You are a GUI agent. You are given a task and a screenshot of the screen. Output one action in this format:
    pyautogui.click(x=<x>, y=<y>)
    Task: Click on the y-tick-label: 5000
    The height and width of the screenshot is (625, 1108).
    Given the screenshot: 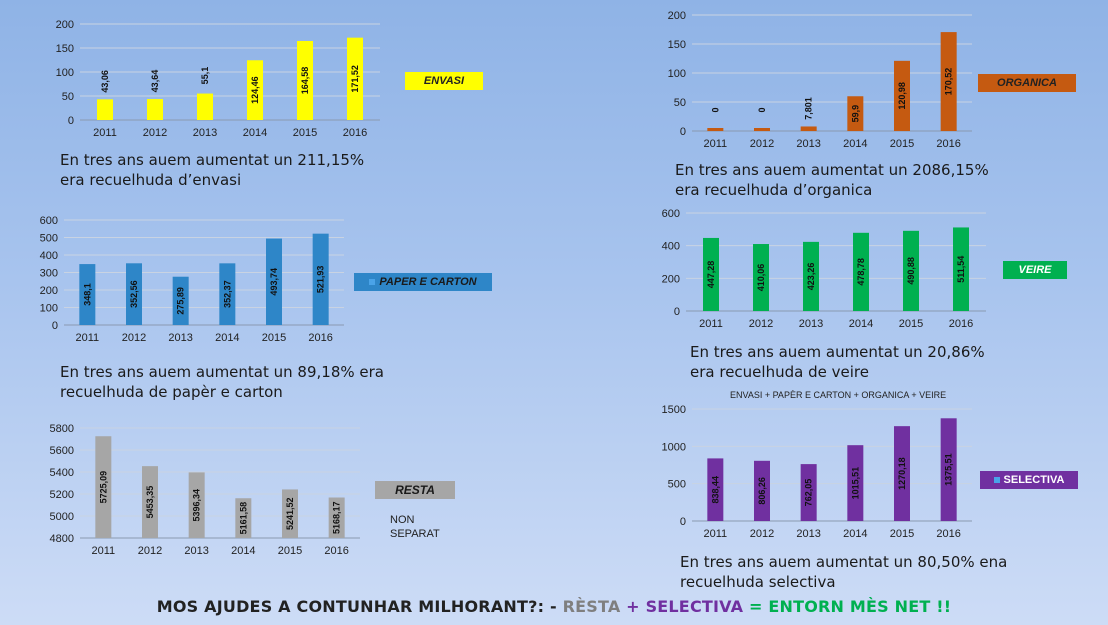 What is the action you would take?
    pyautogui.click(x=62, y=517)
    